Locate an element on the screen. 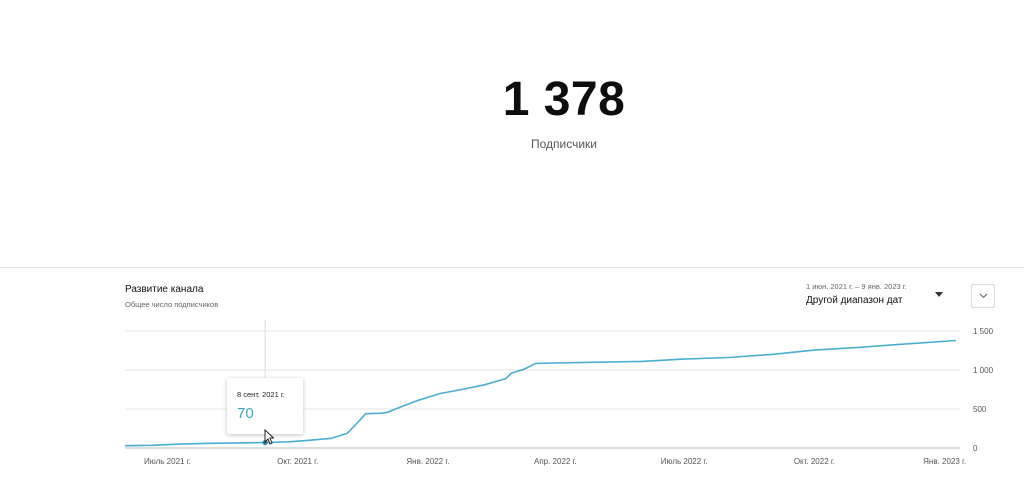  caret-down-icon is located at coordinates (939, 294).